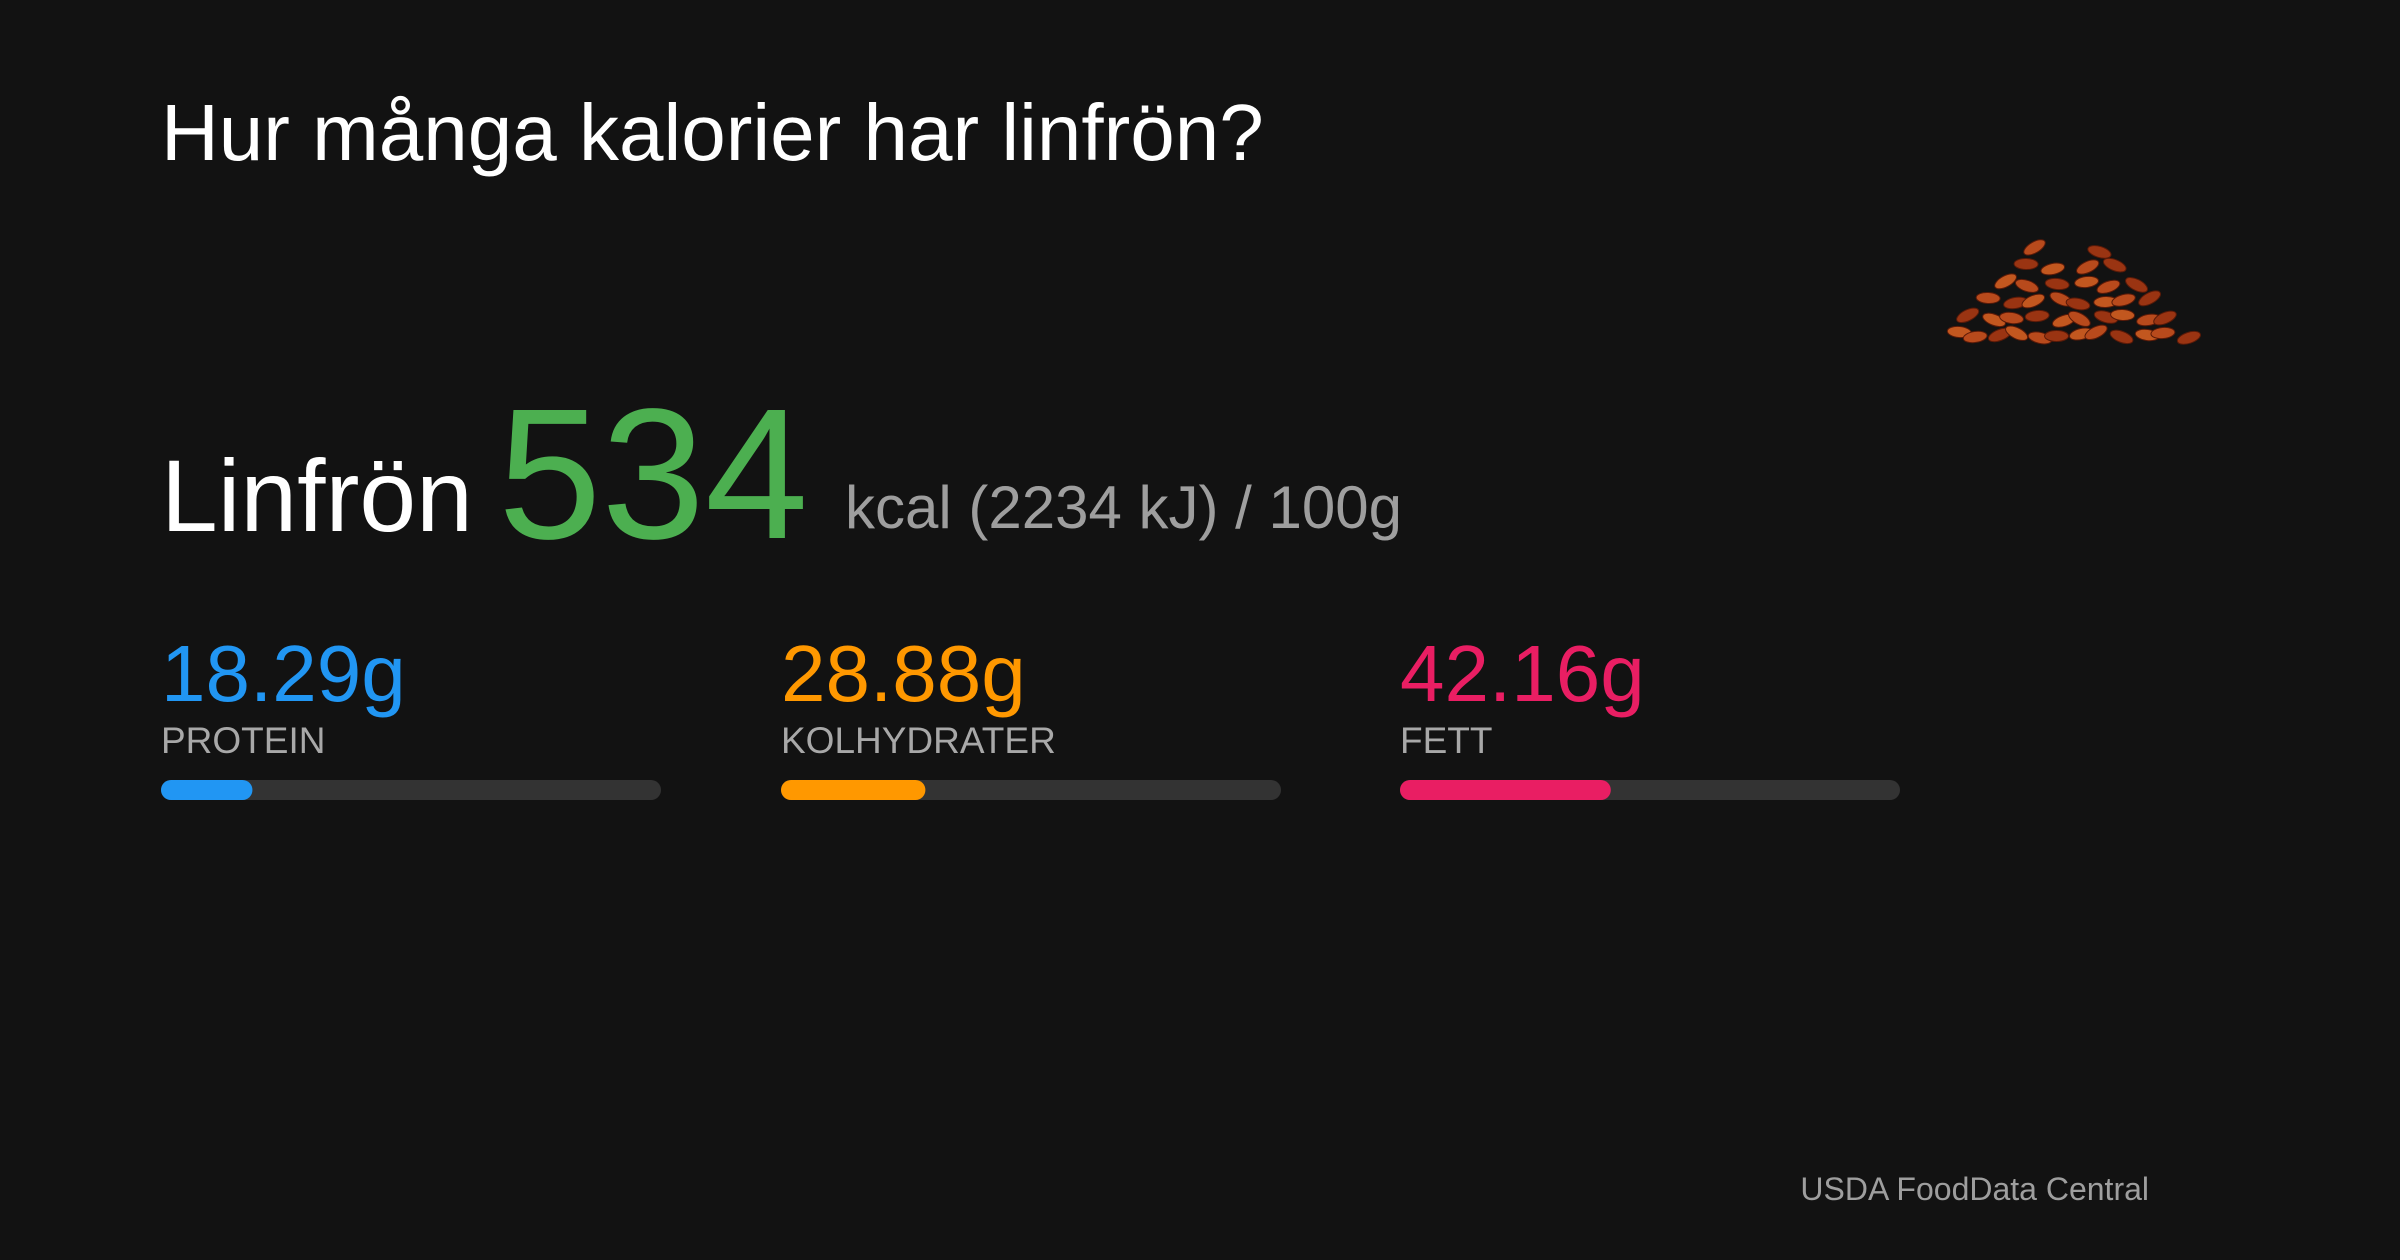 The width and height of the screenshot is (2400, 1260). Describe the element at coordinates (712, 132) in the screenshot. I see `title: Hur många kalorier har linfrön?` at that location.